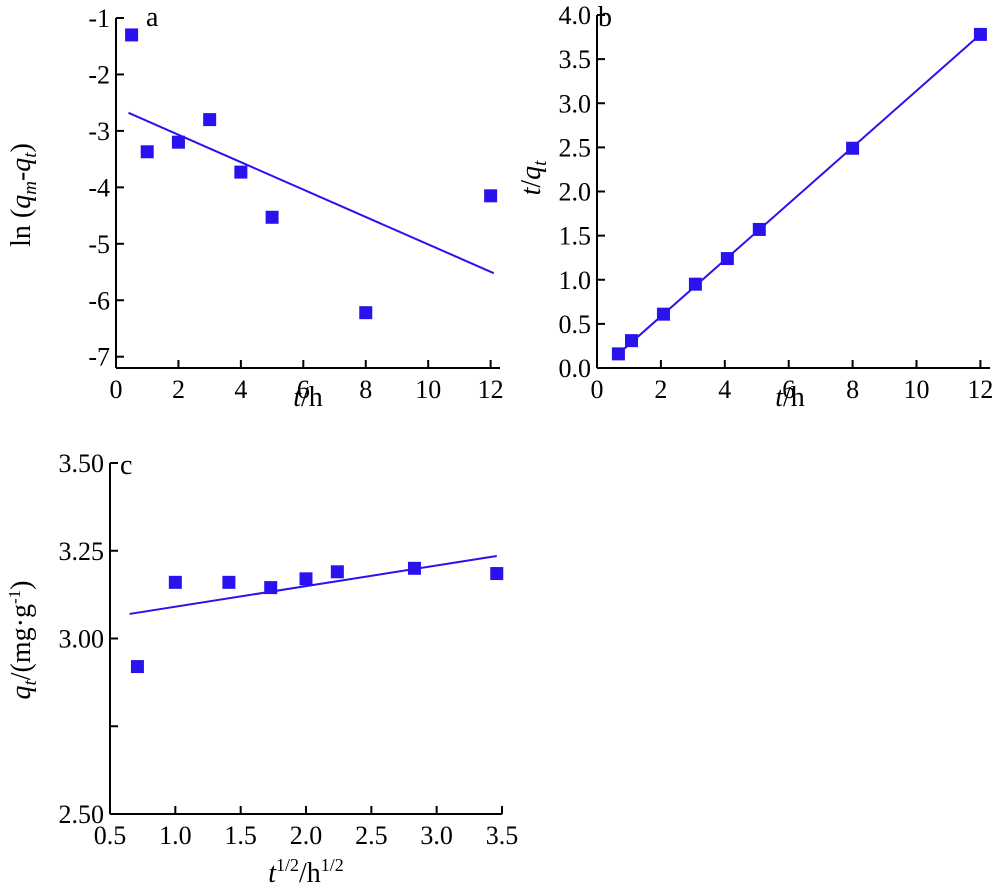  What do you see at coordinates (575, 103) in the screenshot?
I see `y-tick-label: 3.0` at bounding box center [575, 103].